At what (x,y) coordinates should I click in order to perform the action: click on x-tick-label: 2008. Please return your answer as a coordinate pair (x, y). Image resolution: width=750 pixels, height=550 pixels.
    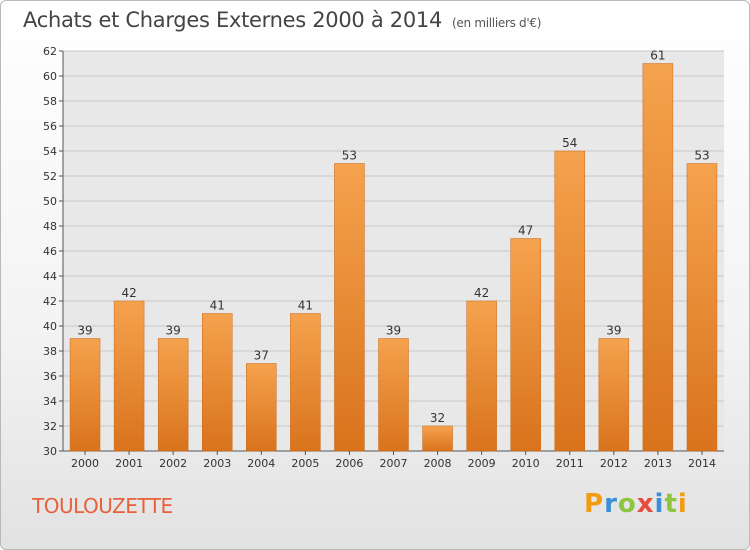
    Looking at the image, I should click on (438, 463).